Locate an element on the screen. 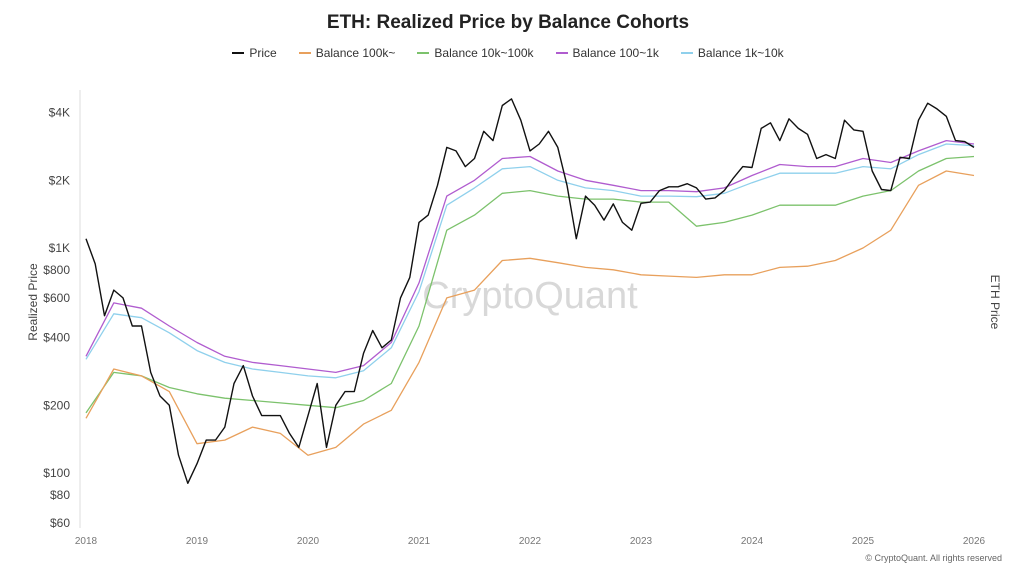 This screenshot has width=1016, height=569. legend-label: Balance 100~1k is located at coordinates (615, 53).